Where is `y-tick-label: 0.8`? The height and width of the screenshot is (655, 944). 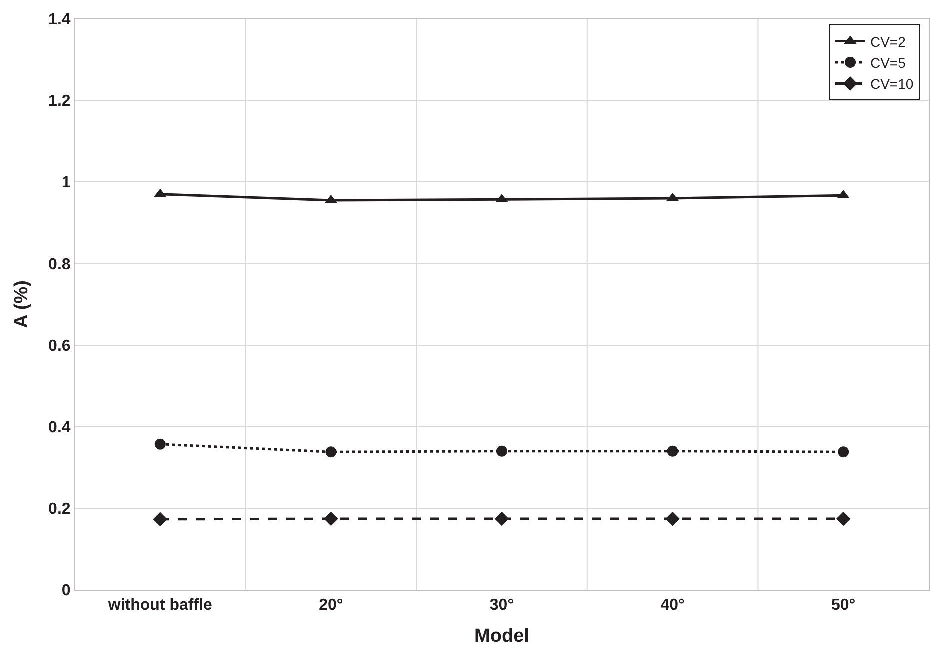 y-tick-label: 0.8 is located at coordinates (59, 265).